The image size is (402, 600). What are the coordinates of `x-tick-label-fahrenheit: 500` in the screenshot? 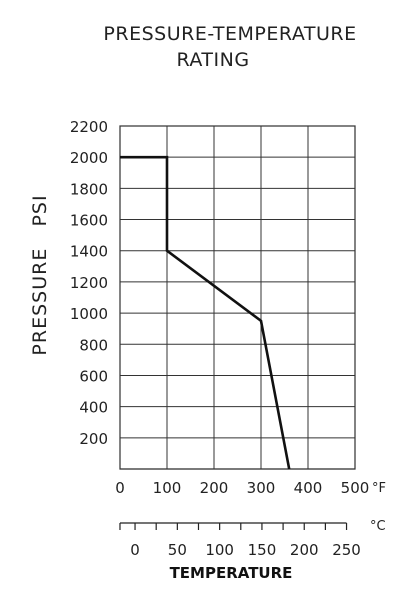 It's located at (355, 488).